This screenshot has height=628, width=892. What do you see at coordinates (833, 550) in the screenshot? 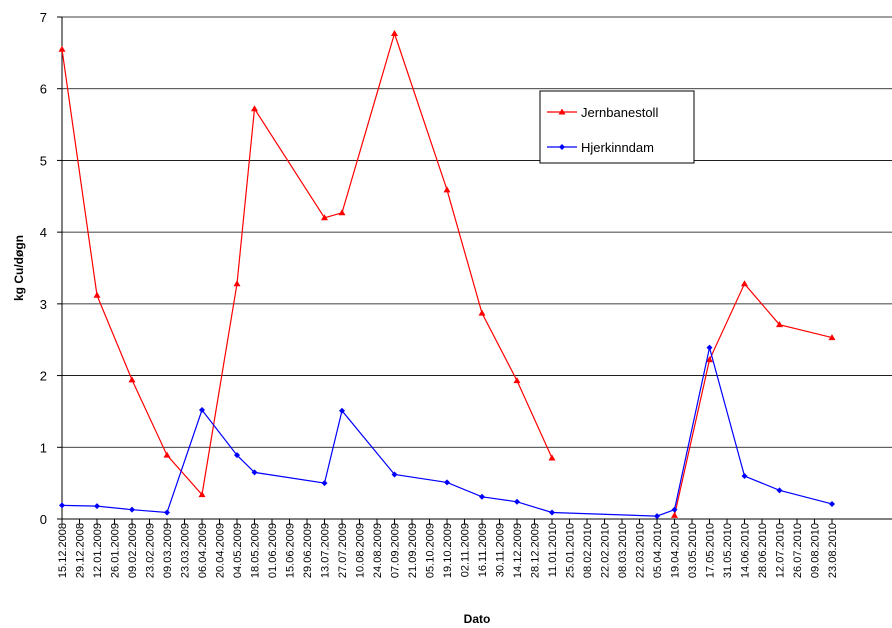
I see `x-tick-label: 23.08.2010` at bounding box center [833, 550].